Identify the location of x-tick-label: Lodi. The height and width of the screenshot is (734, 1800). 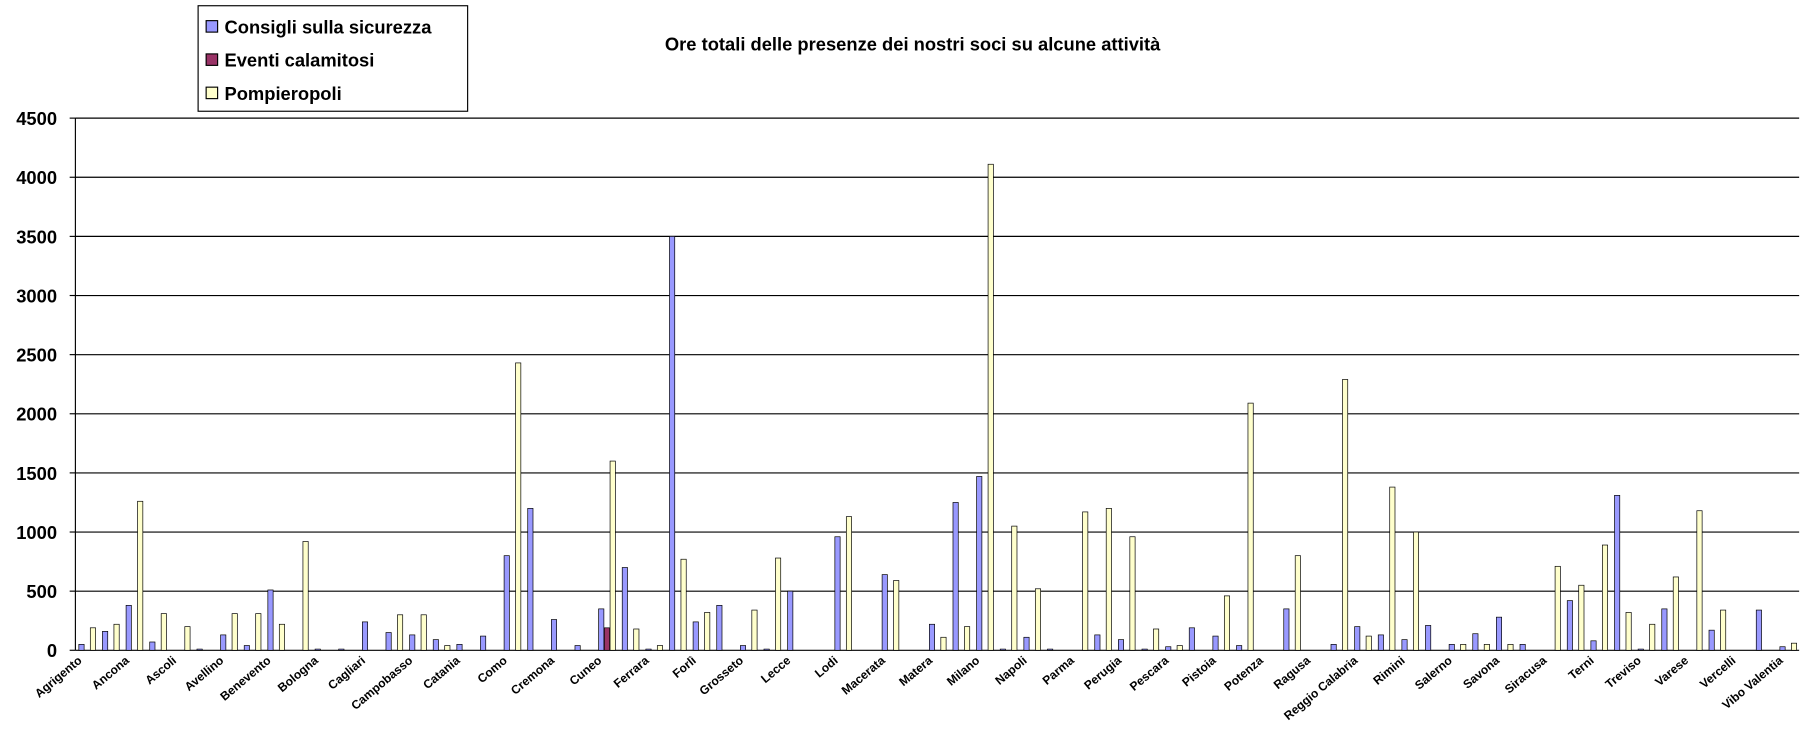
(826, 666).